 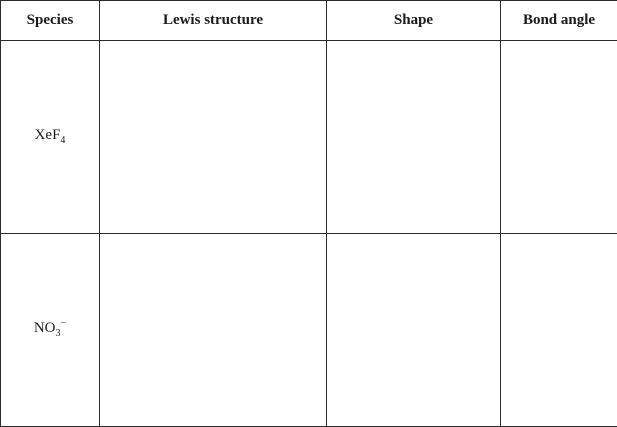 I want to click on header-row: Species Lewis structure Shape Bond angle, so click(x=308, y=20).